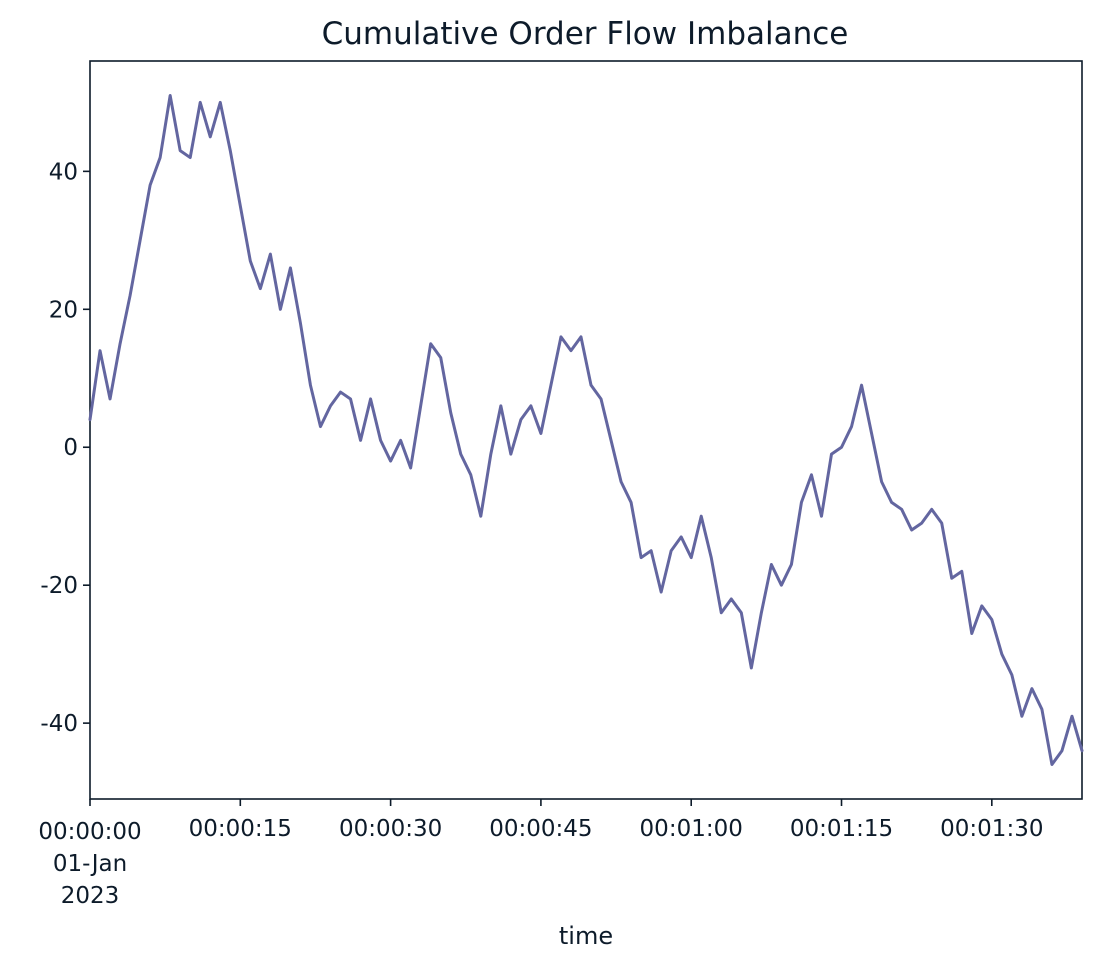 The height and width of the screenshot is (976, 1101). What do you see at coordinates (59, 724) in the screenshot?
I see `y-tick-label: -40` at bounding box center [59, 724].